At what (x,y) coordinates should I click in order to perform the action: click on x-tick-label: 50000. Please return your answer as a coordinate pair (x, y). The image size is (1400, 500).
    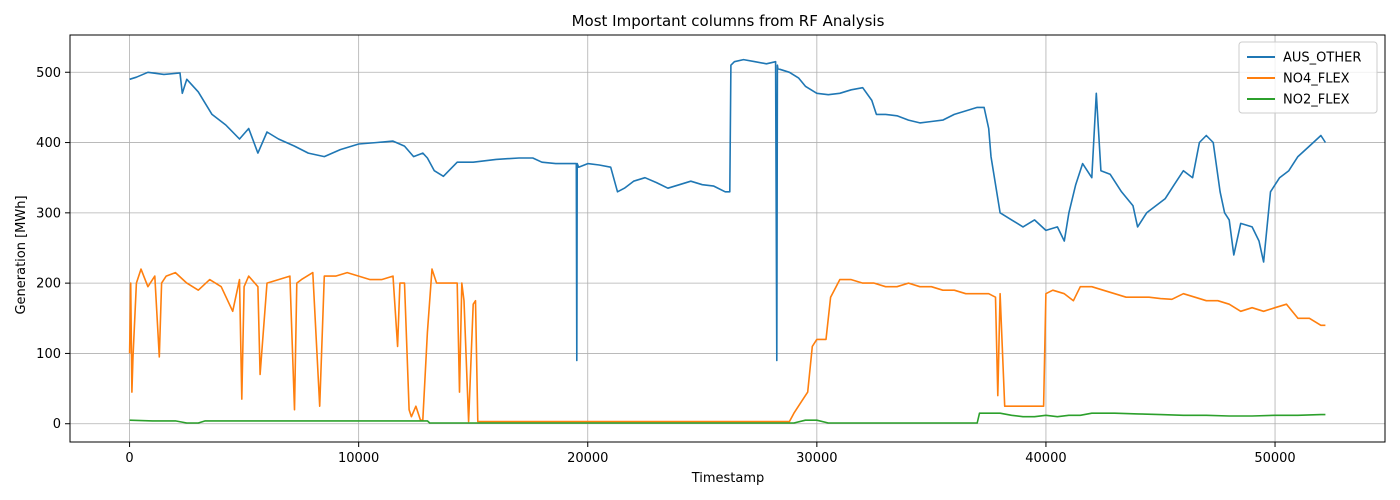
    Looking at the image, I should click on (1274, 458).